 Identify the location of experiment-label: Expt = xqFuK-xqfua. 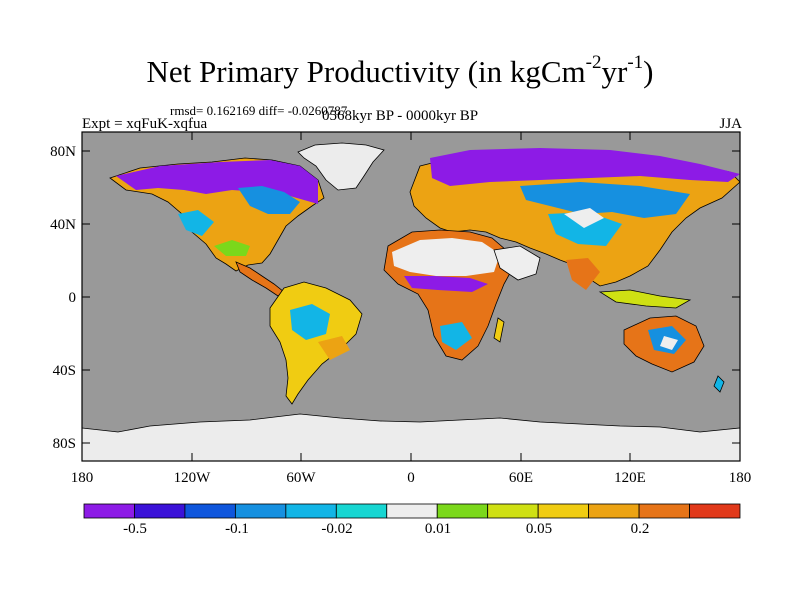
(145, 124).